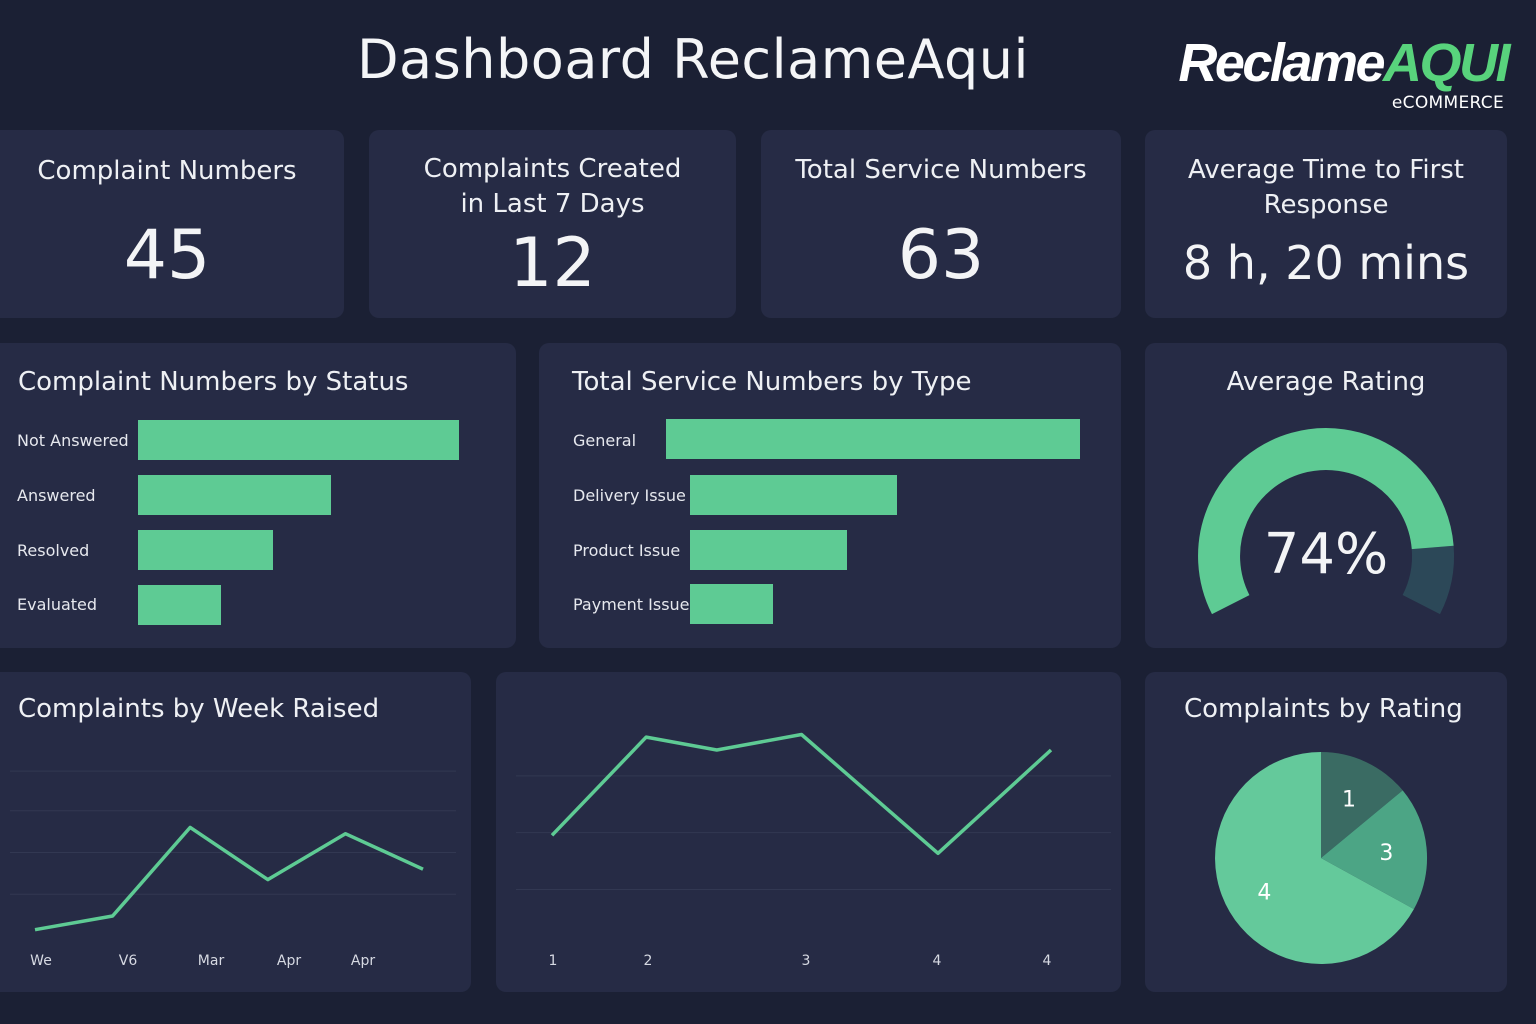  Describe the element at coordinates (941, 170) in the screenshot. I see `kpi-title: Total Service Numbers` at that location.